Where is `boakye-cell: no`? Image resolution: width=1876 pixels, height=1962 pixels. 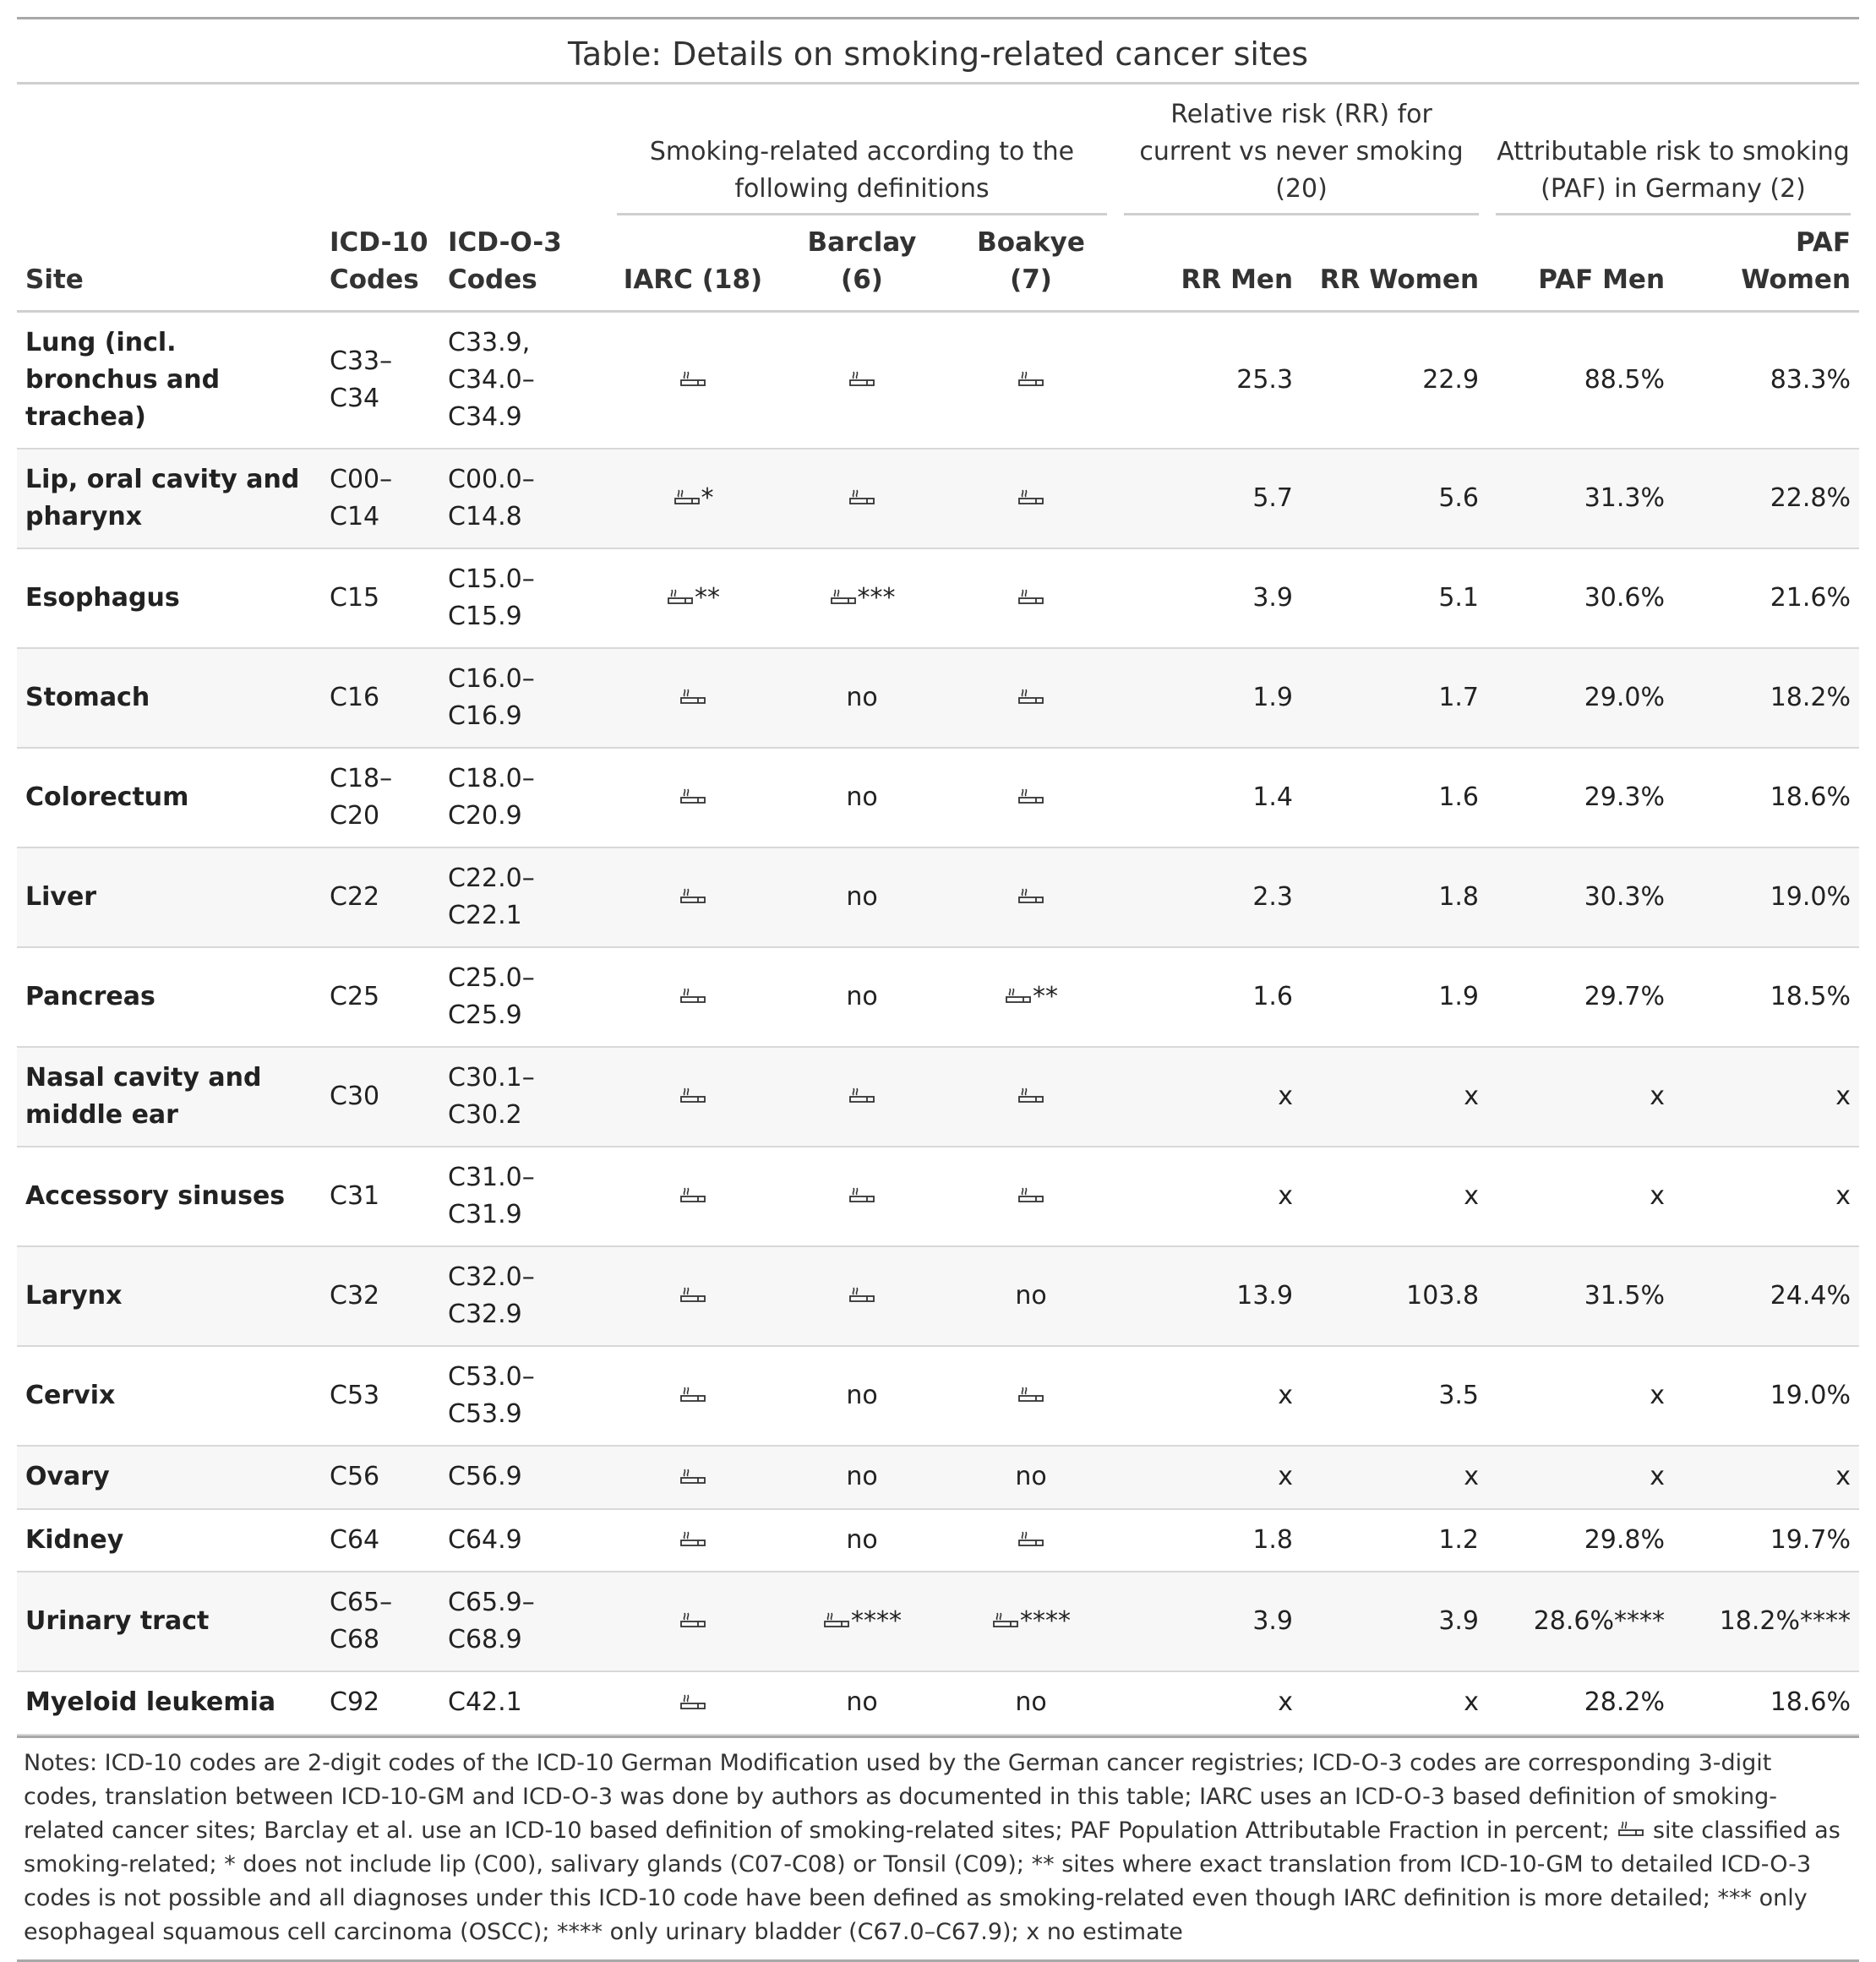
boakye-cell: no is located at coordinates (1030, 1477).